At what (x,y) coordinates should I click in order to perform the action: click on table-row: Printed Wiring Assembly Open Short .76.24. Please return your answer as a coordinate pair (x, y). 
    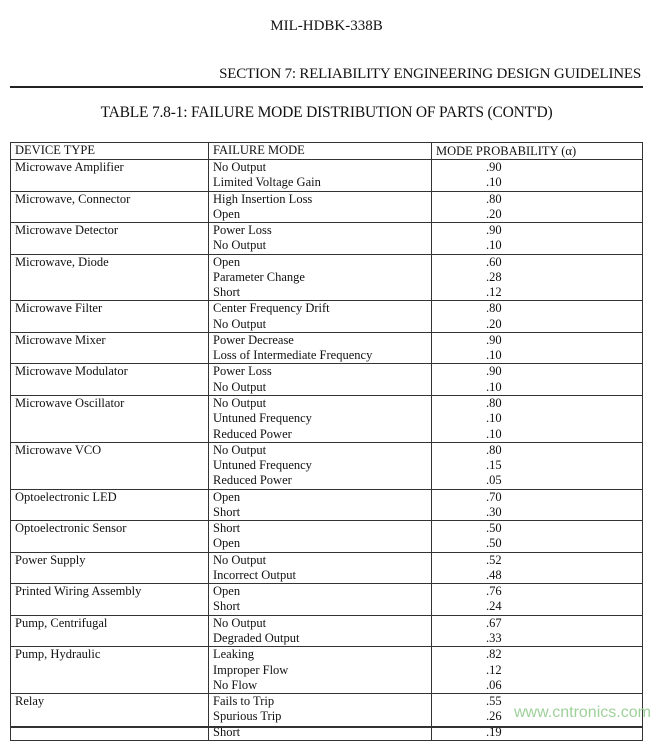
    Looking at the image, I should click on (326, 599).